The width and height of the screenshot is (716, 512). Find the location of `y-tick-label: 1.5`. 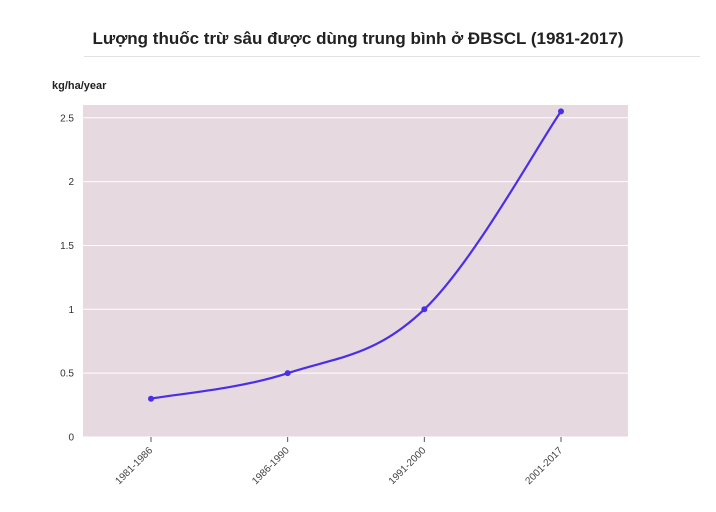

y-tick-label: 1.5 is located at coordinates (67, 246).